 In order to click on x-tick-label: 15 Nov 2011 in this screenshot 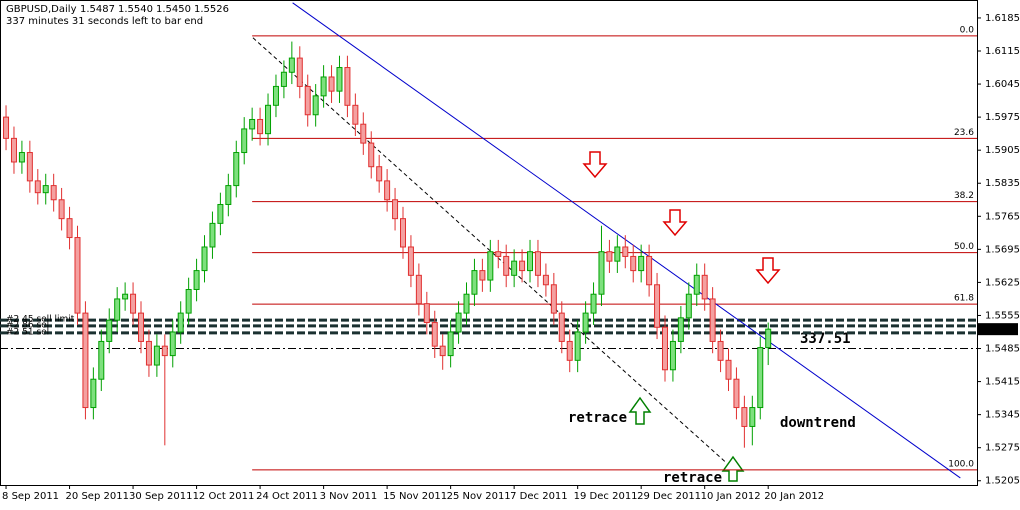, I will do `click(415, 496)`.